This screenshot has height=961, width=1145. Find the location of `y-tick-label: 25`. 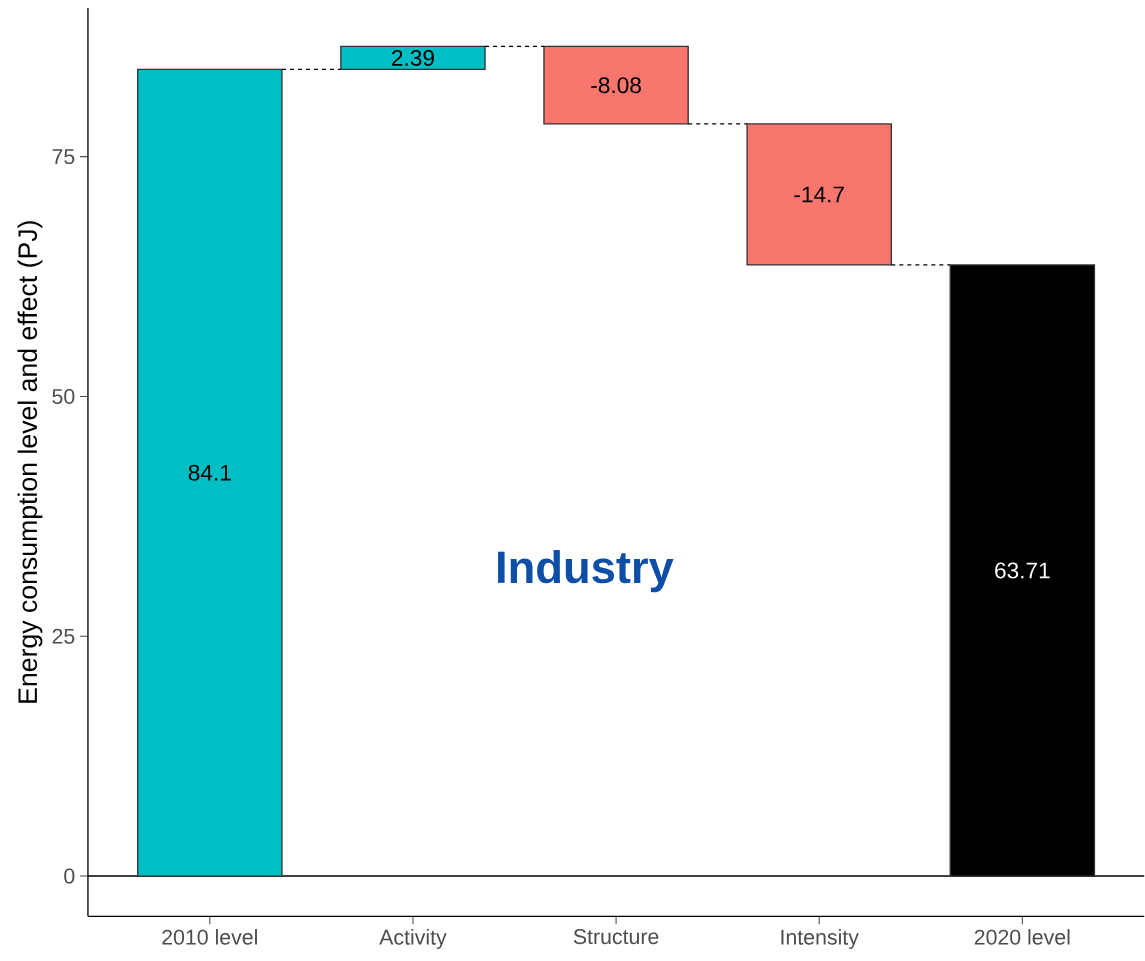

y-tick-label: 25 is located at coordinates (63, 636).